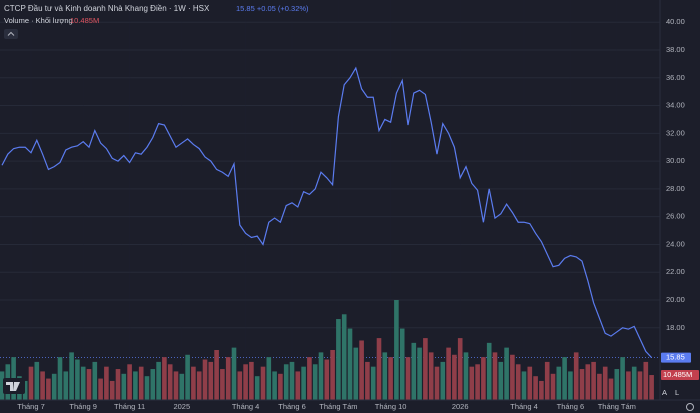 Image resolution: width=700 pixels, height=413 pixels. What do you see at coordinates (677, 374) in the screenshot?
I see `last-volume-label: 10.485M` at bounding box center [677, 374].